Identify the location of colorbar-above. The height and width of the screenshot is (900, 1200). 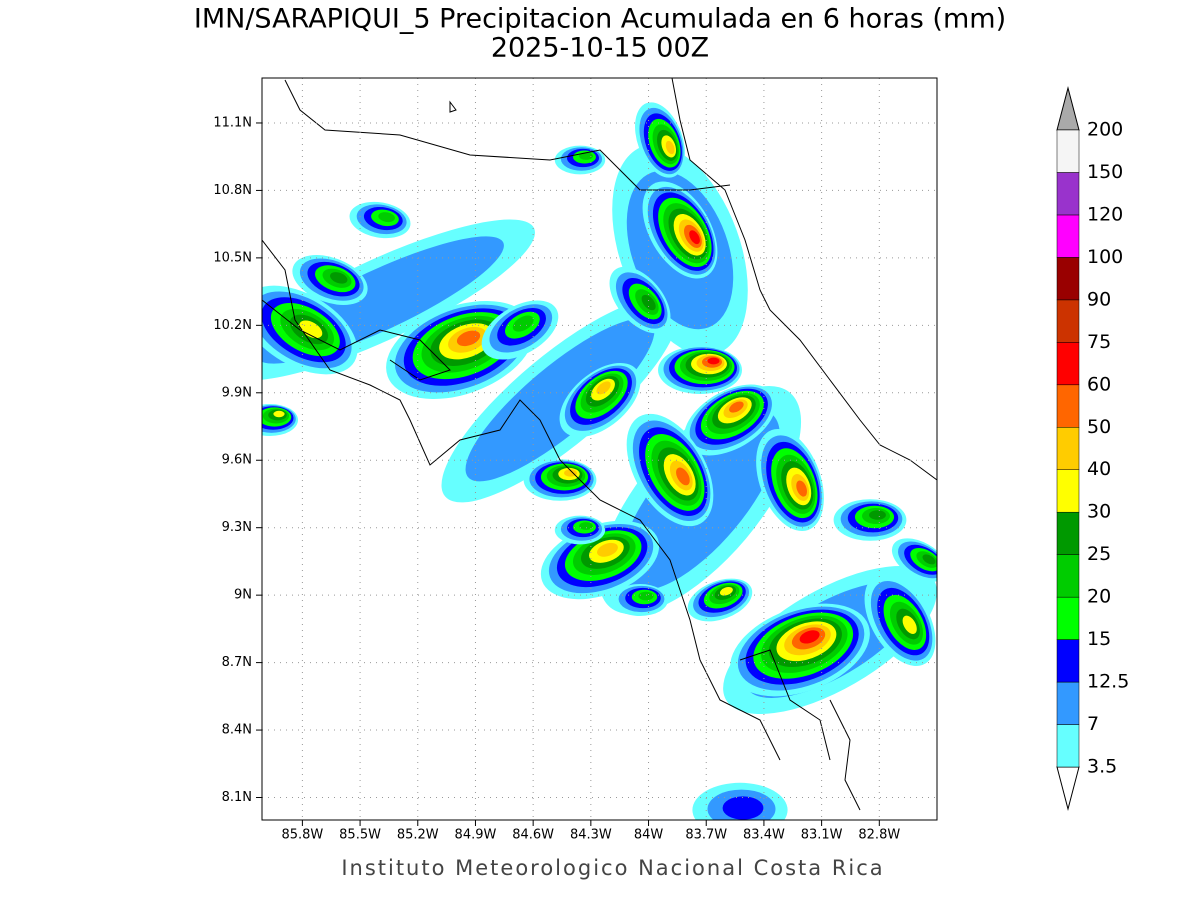
(1068, 108).